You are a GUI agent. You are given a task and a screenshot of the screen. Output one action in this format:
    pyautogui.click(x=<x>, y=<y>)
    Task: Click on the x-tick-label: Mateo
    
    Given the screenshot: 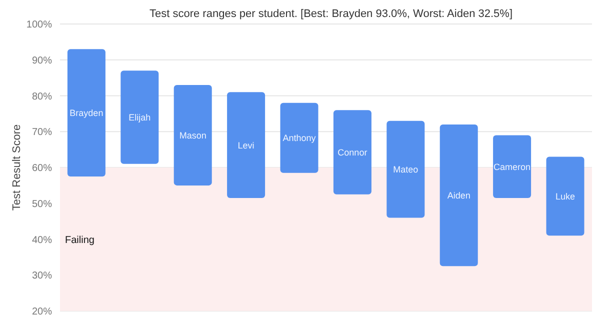 What is the action you would take?
    pyautogui.click(x=405, y=169)
    